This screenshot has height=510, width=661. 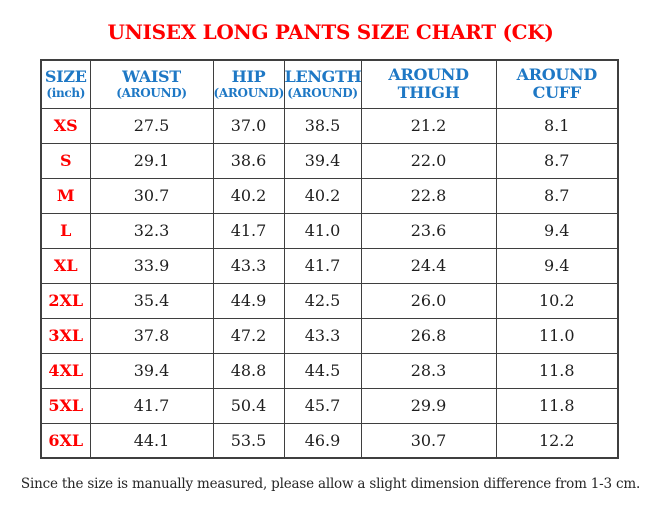 I want to click on value-cell: 35.4, so click(x=151, y=300).